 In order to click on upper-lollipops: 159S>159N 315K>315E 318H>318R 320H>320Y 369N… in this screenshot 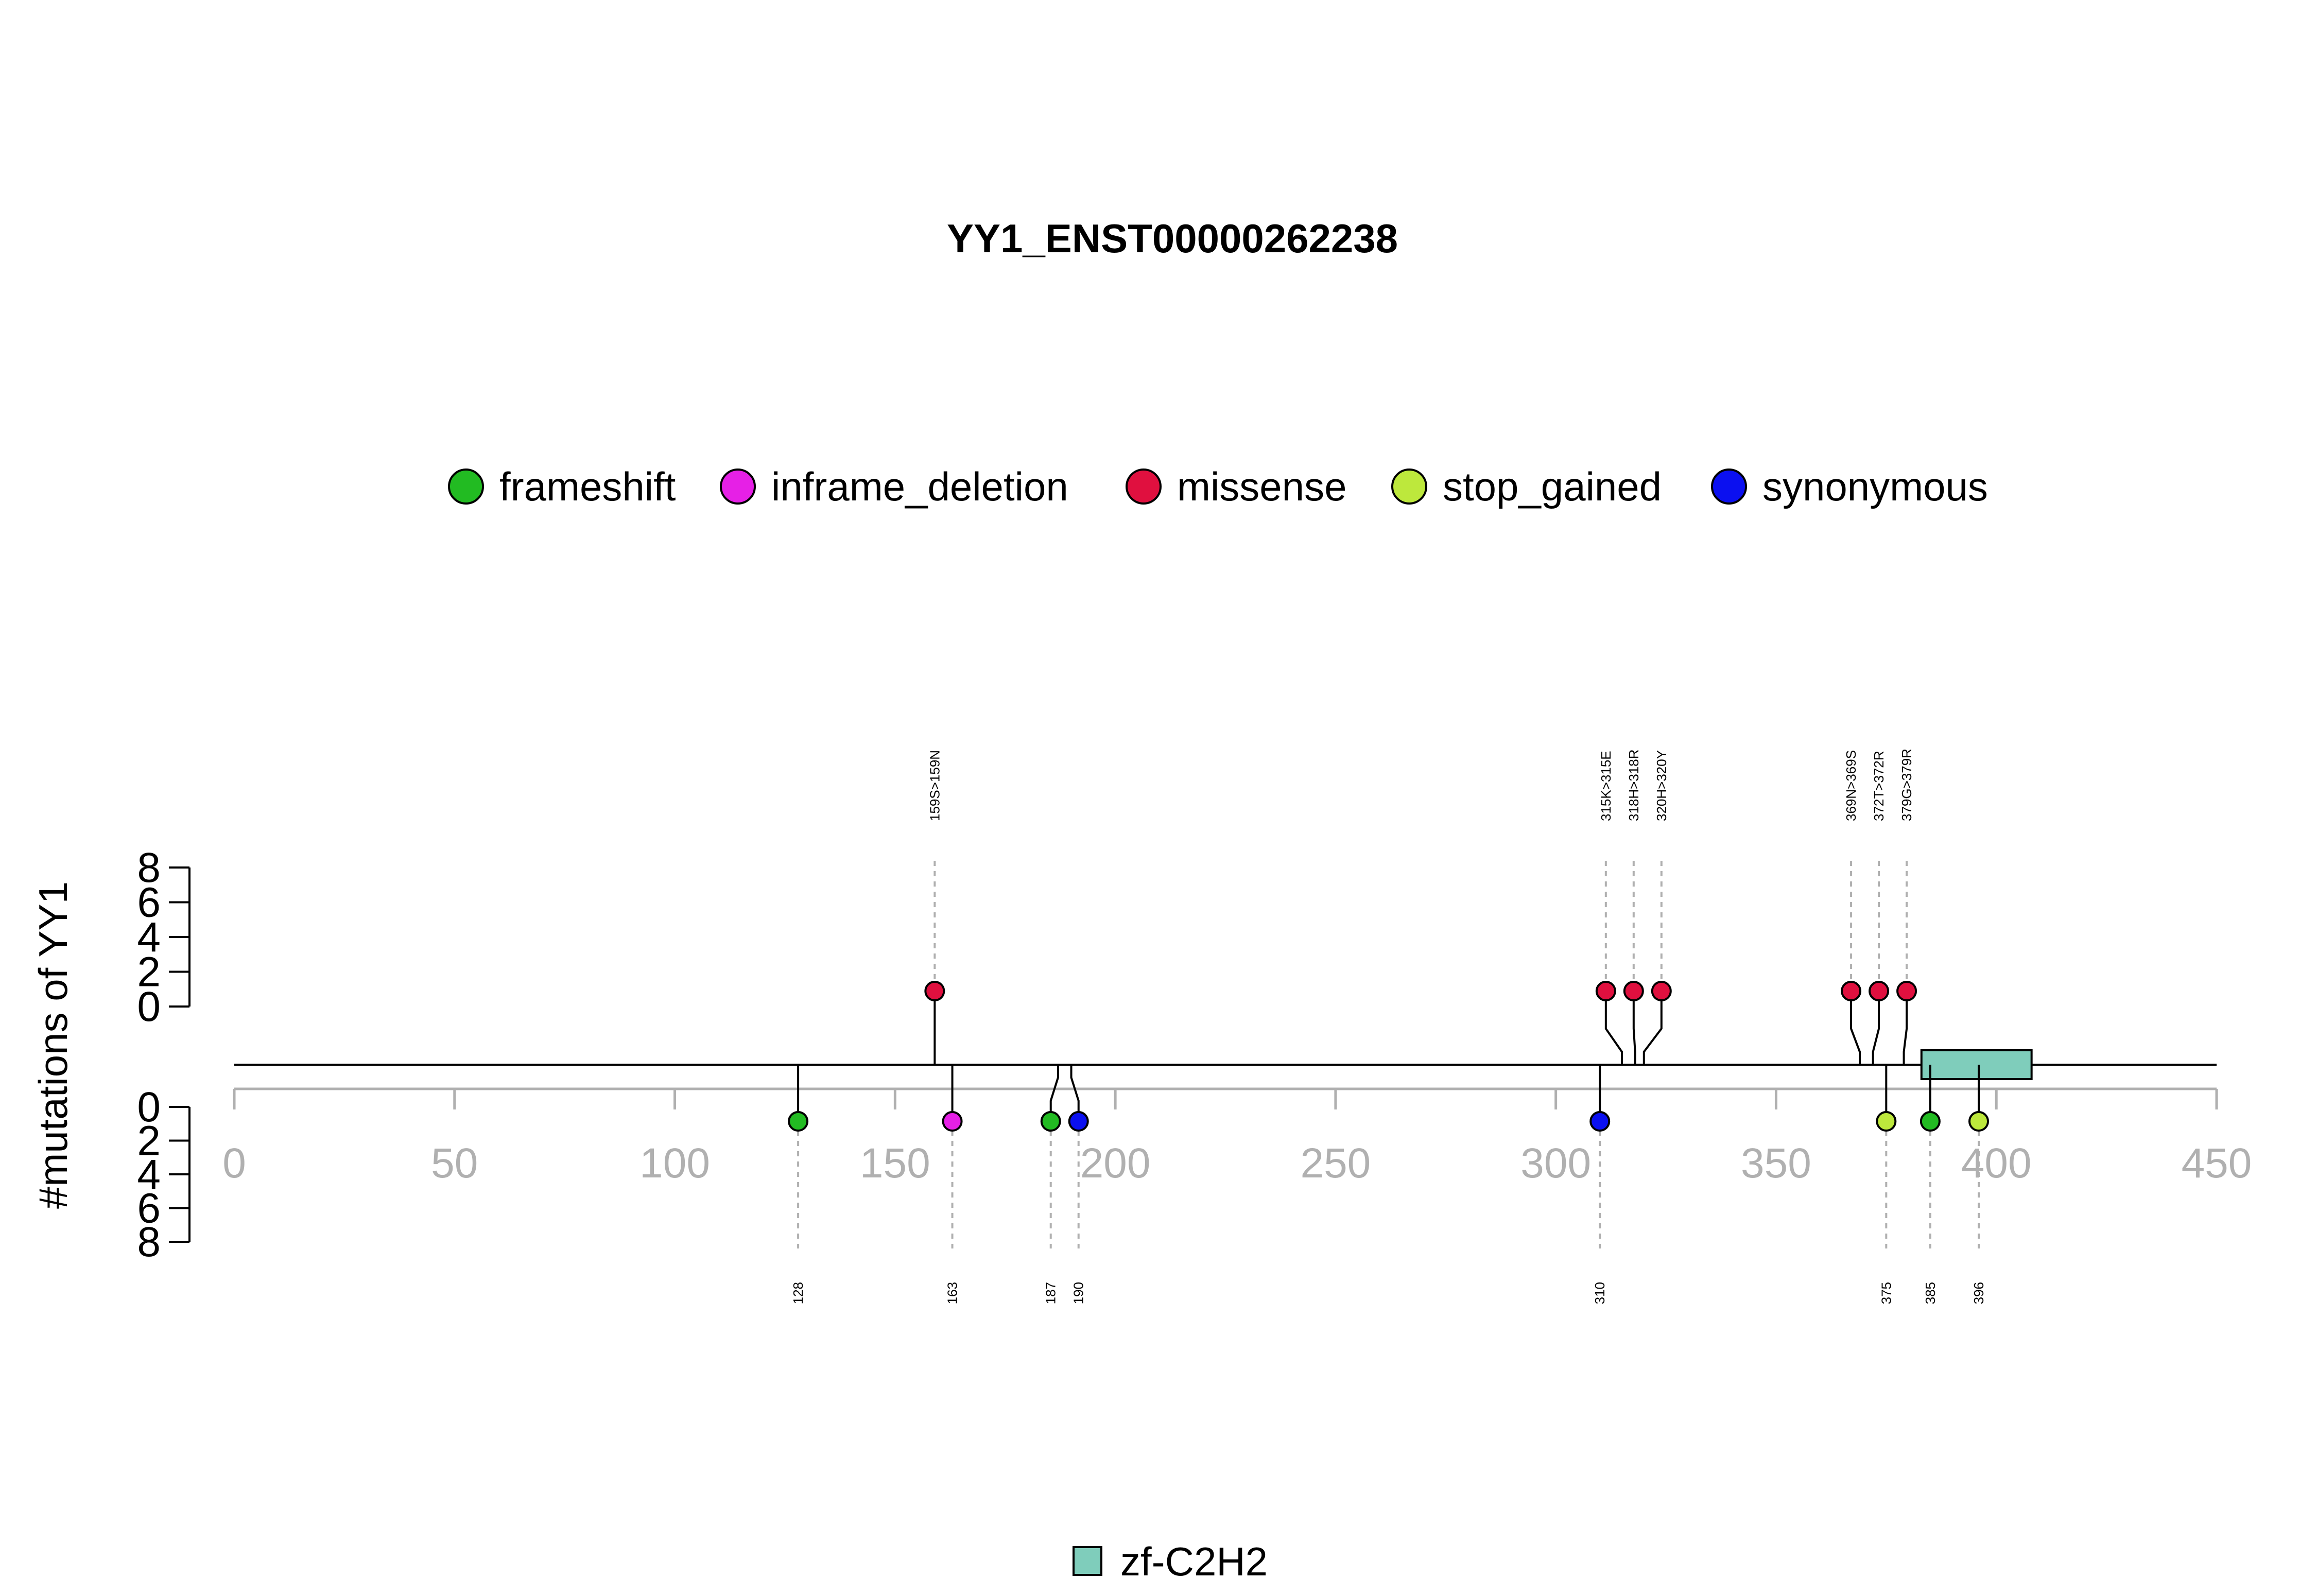, I will do `click(1420, 907)`.